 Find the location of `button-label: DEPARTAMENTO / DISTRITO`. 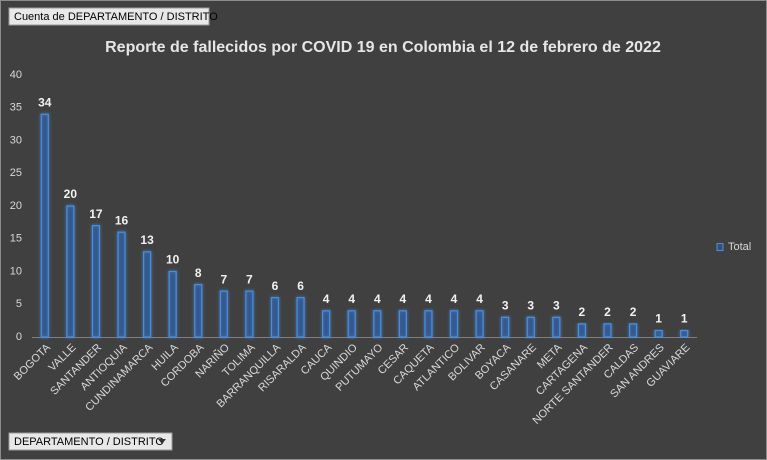

button-label: DEPARTAMENTO / DISTRITO is located at coordinates (89, 442).